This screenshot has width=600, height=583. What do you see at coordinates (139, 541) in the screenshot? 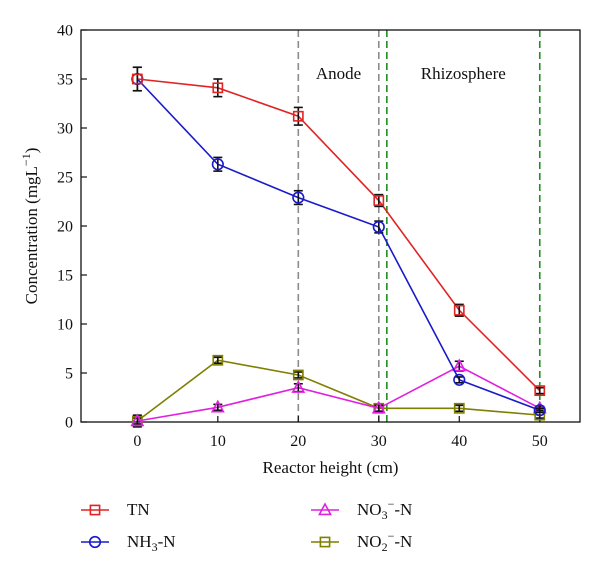
I see `legend-label-part: NH` at bounding box center [139, 541].